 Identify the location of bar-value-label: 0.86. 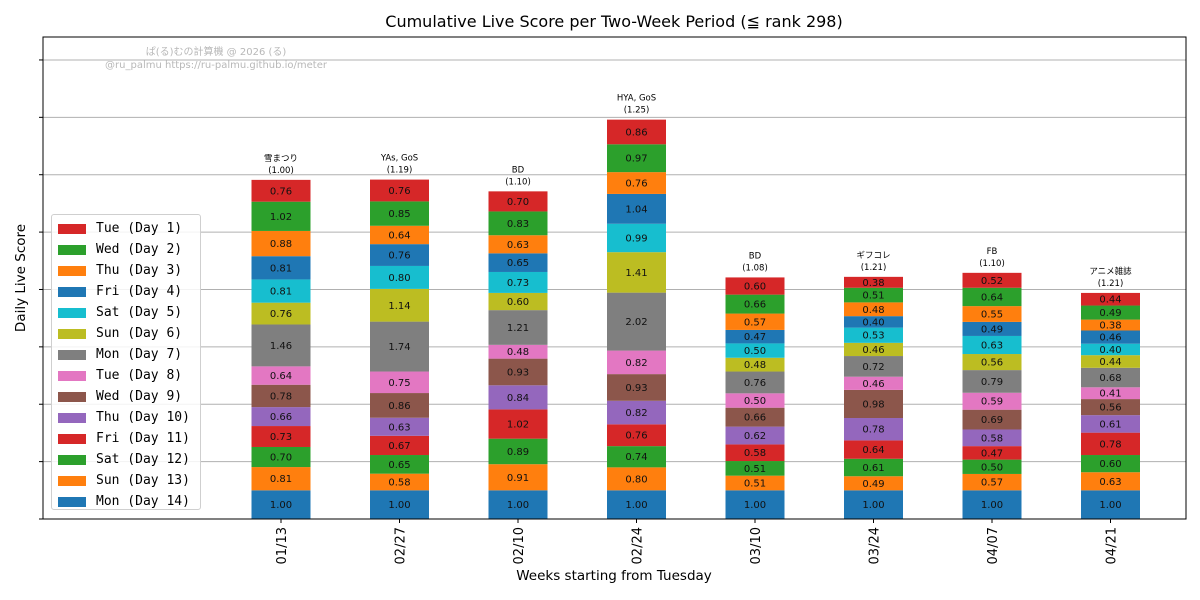
(636, 132).